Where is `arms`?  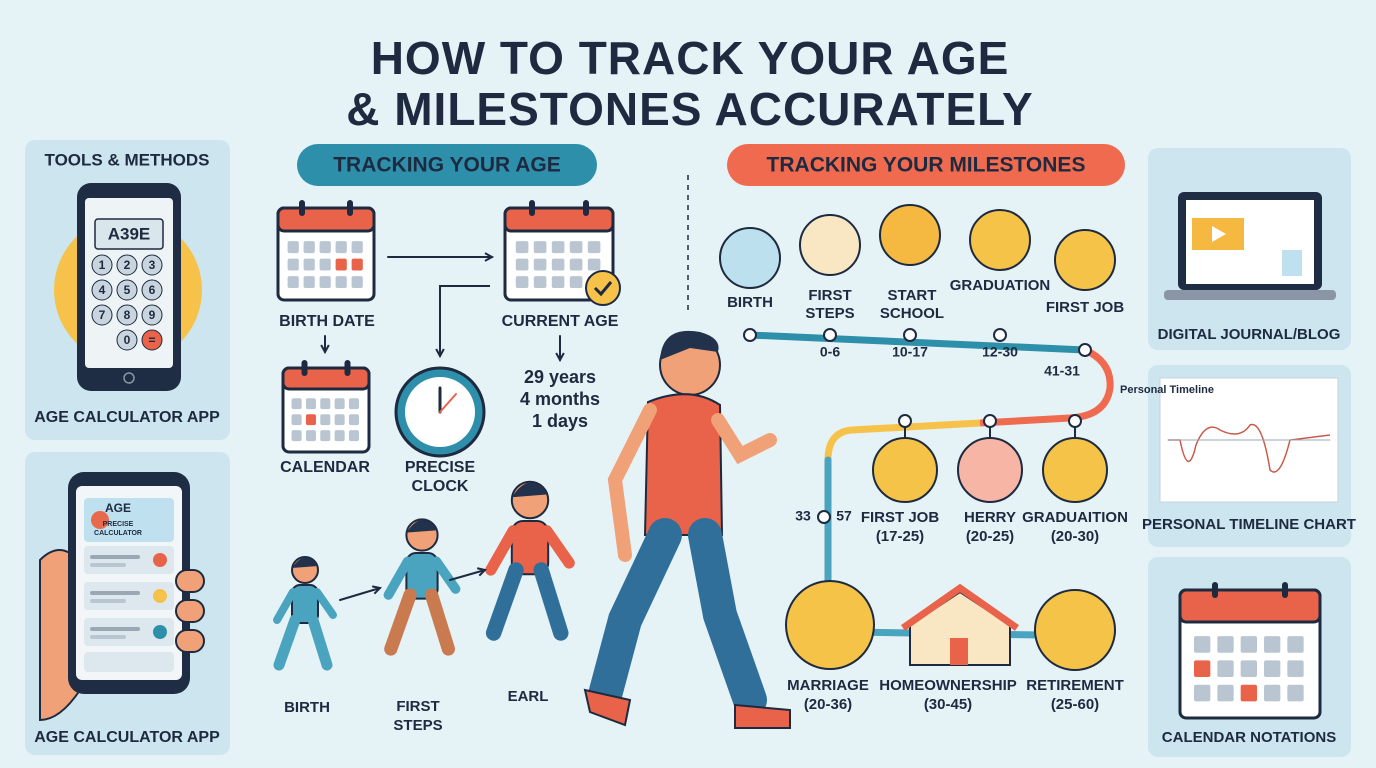
arms is located at coordinates (422, 578).